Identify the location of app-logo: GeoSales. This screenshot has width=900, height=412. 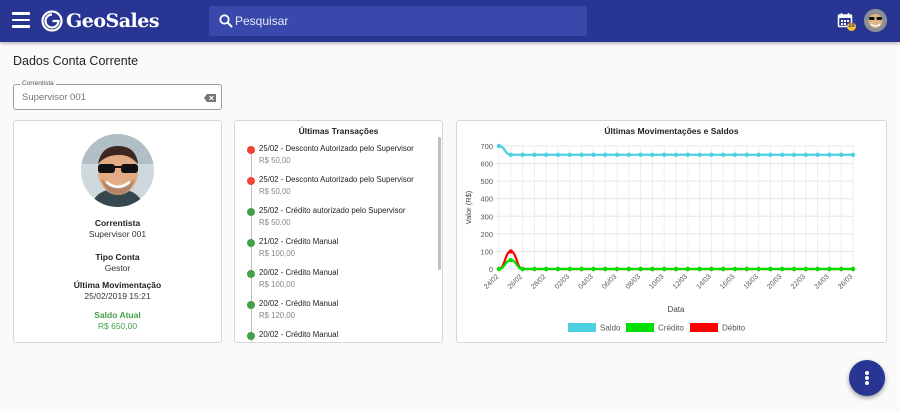
(100, 21).